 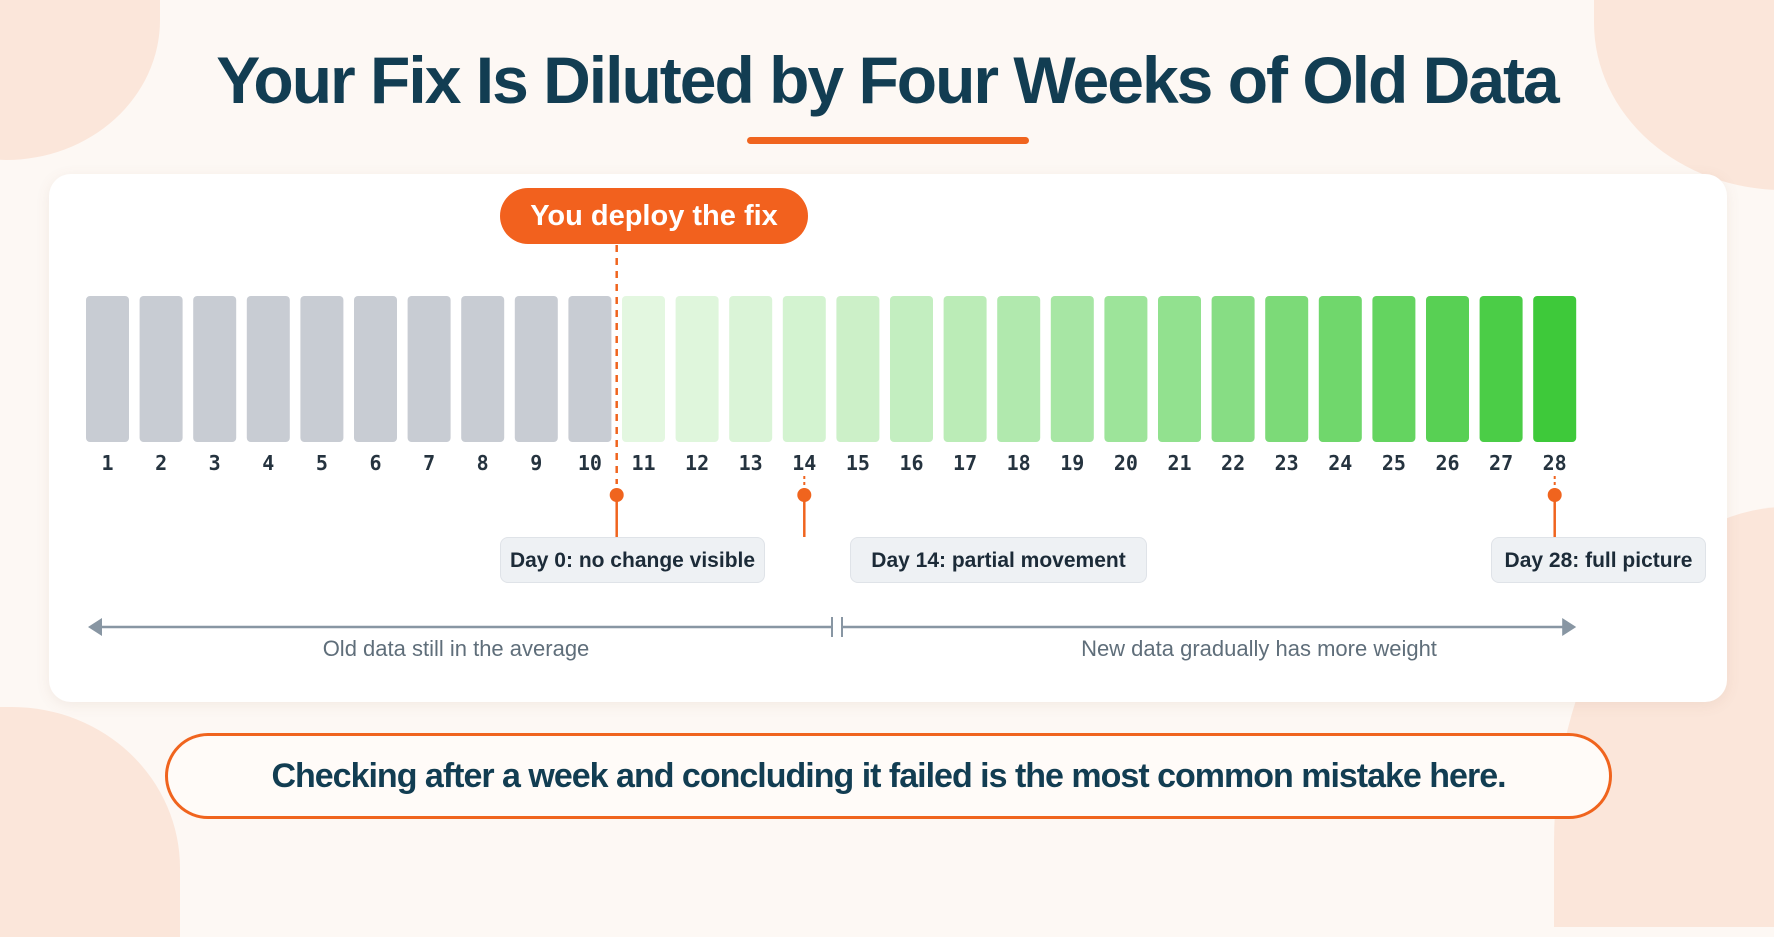 I want to click on day-label-21: 21, so click(x=1179, y=463).